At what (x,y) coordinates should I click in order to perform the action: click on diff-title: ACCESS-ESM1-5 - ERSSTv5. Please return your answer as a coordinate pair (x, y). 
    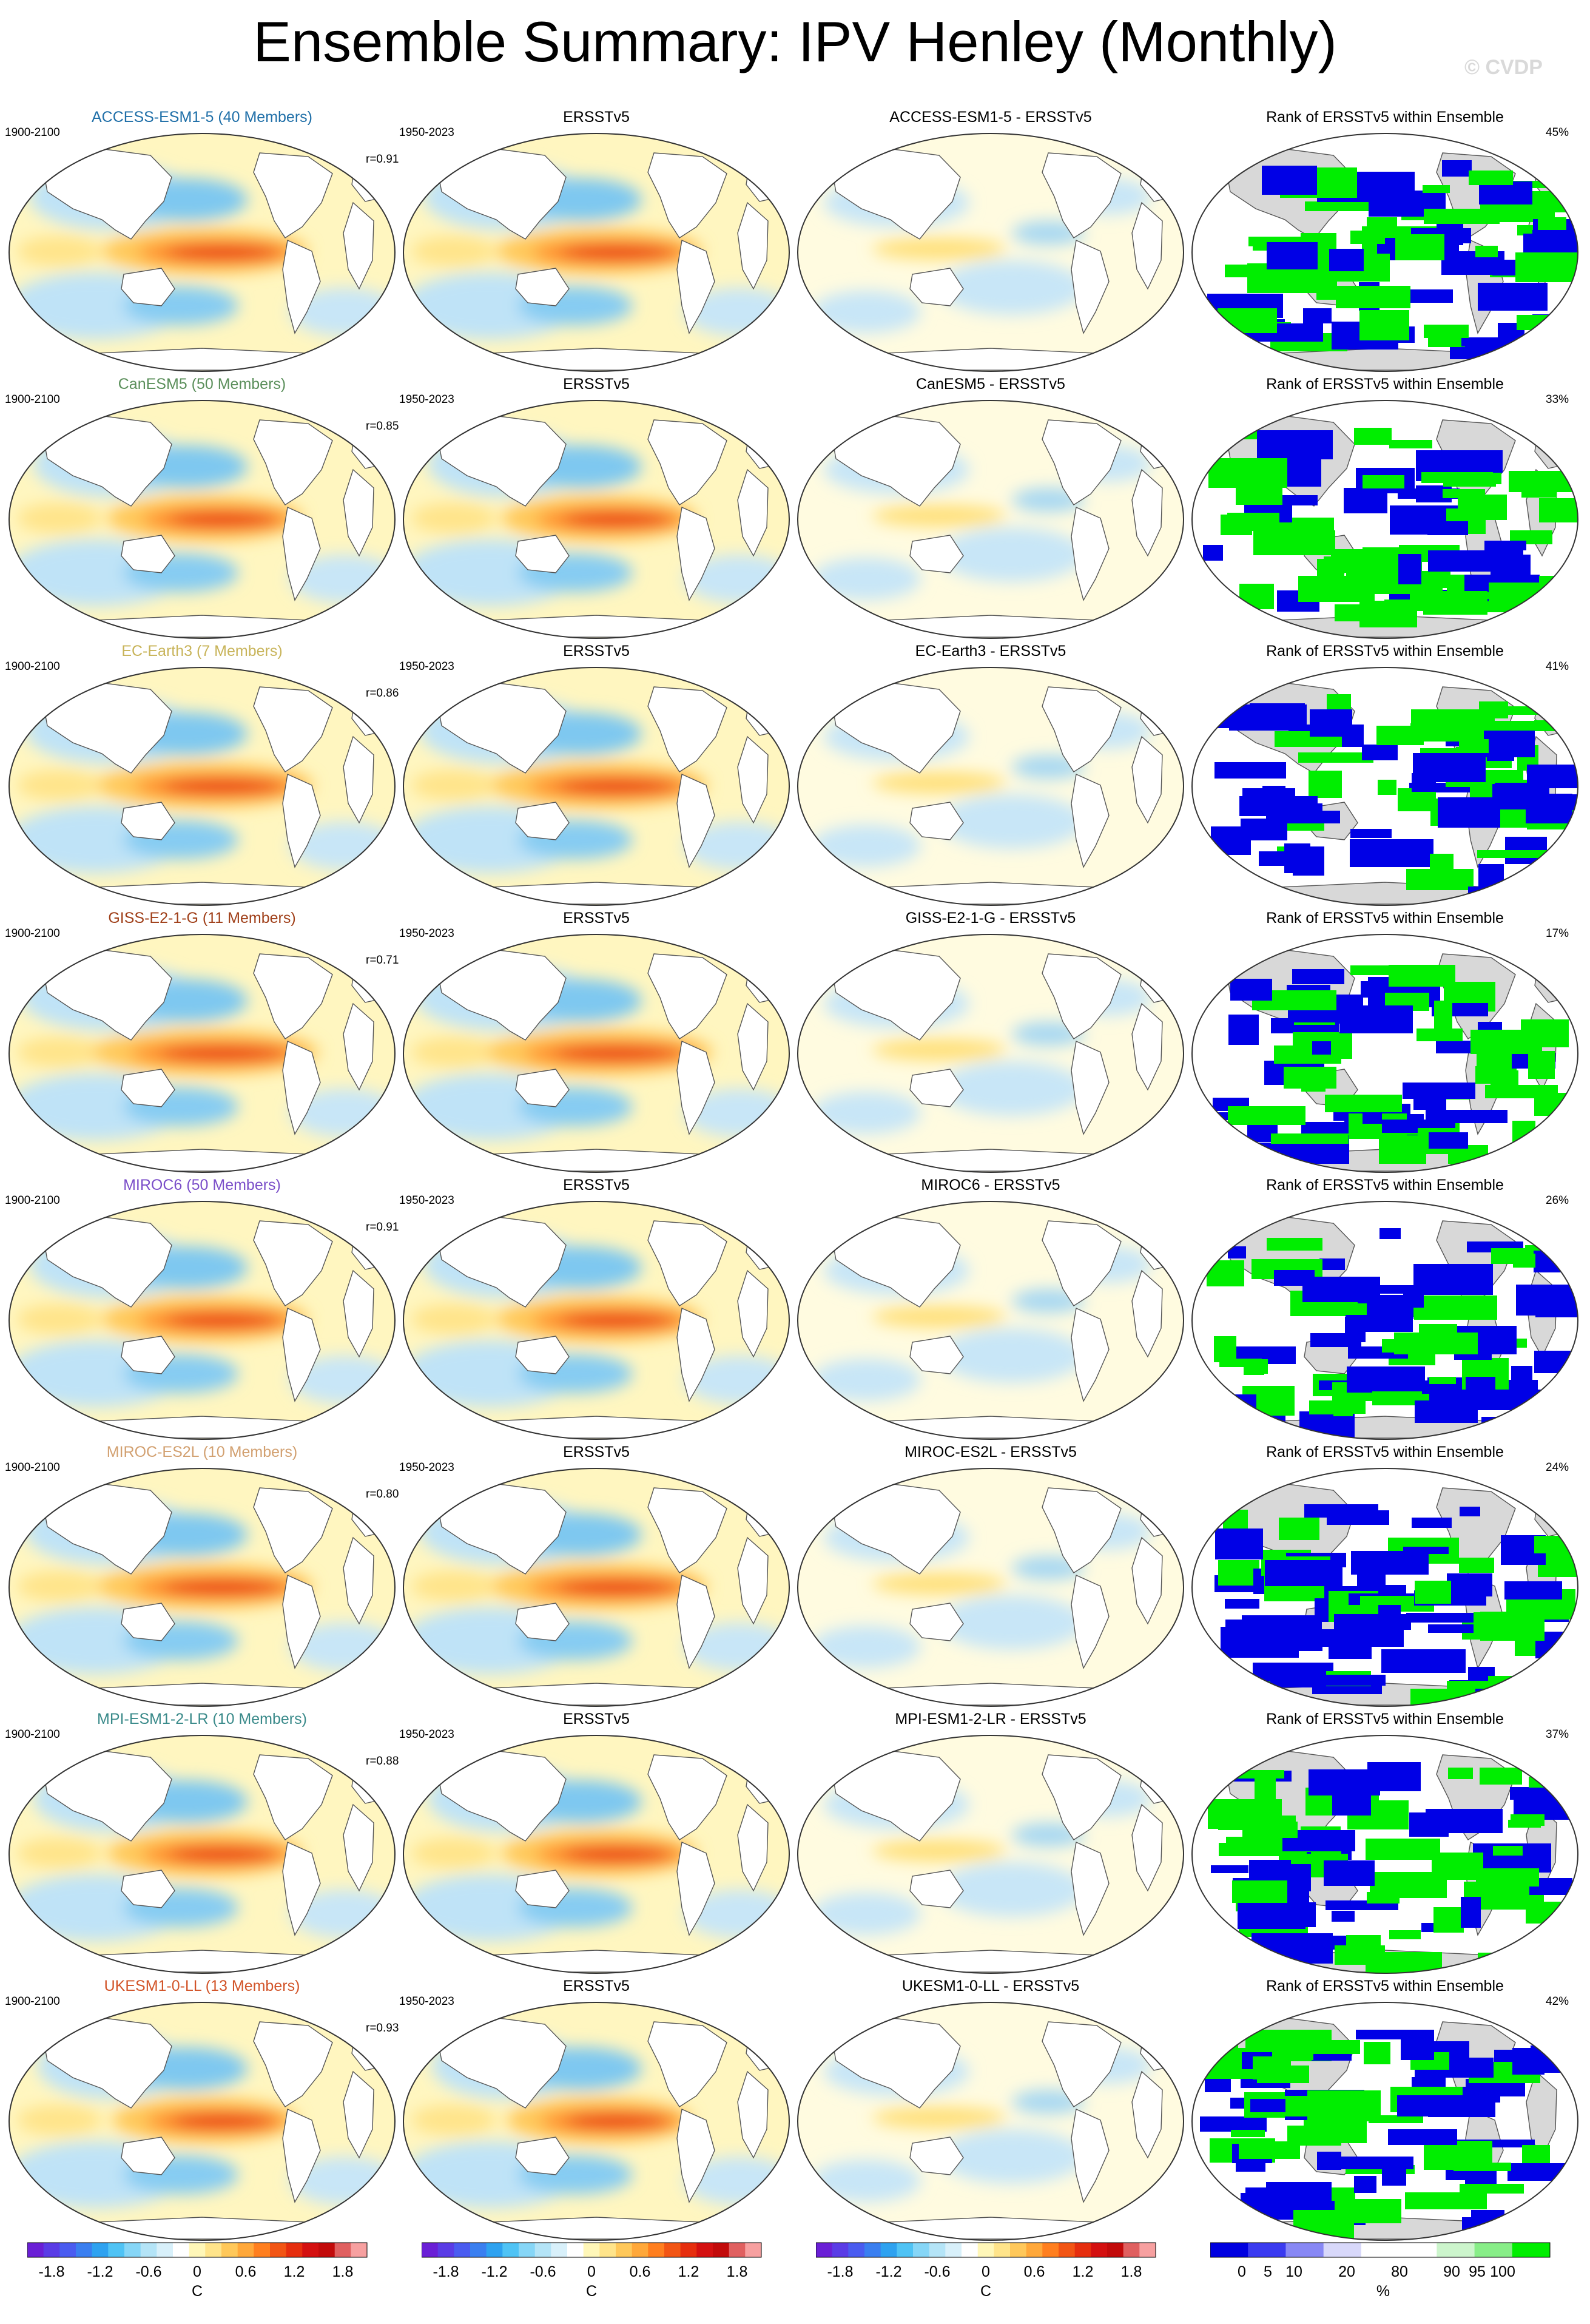
    Looking at the image, I should click on (990, 117).